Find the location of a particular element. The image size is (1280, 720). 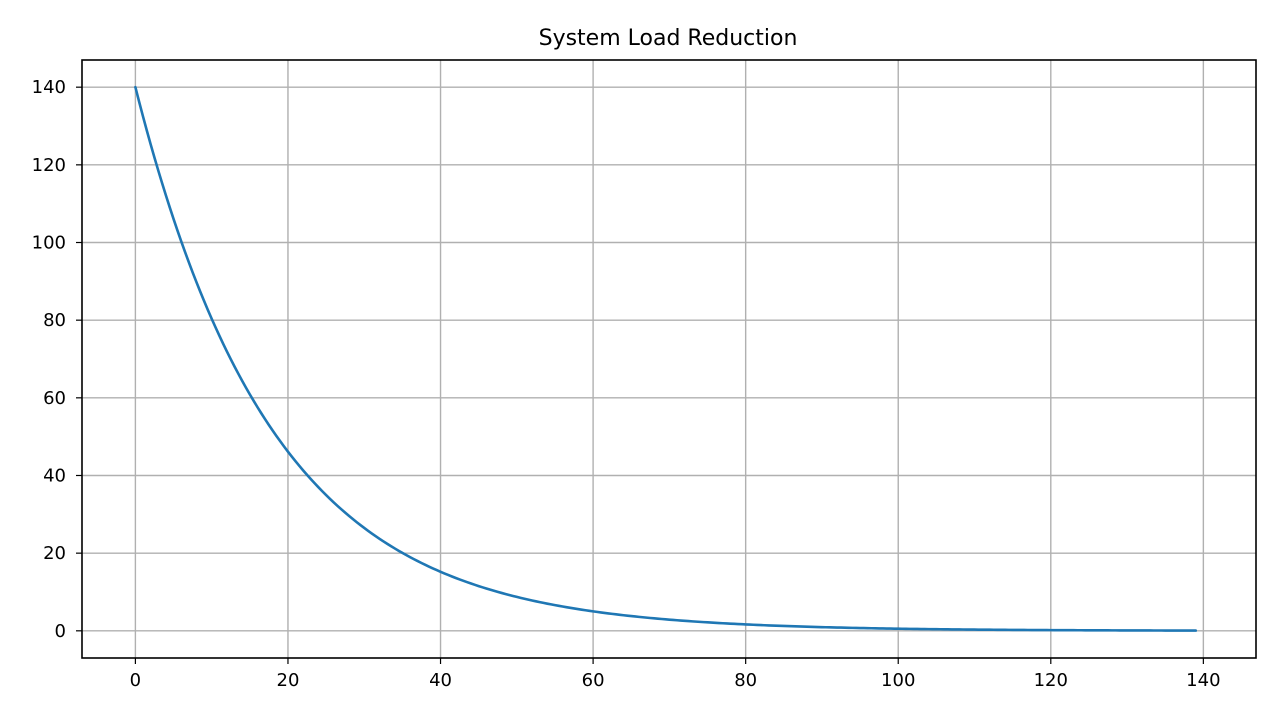

x-tick-label: 20 is located at coordinates (288, 680).